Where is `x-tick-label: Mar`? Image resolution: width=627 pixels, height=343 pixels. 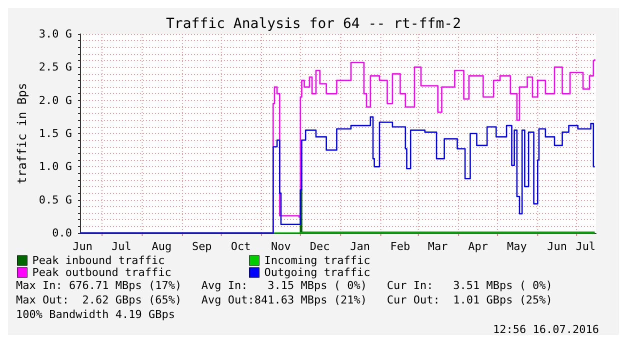 x-tick-label: Mar is located at coordinates (438, 246).